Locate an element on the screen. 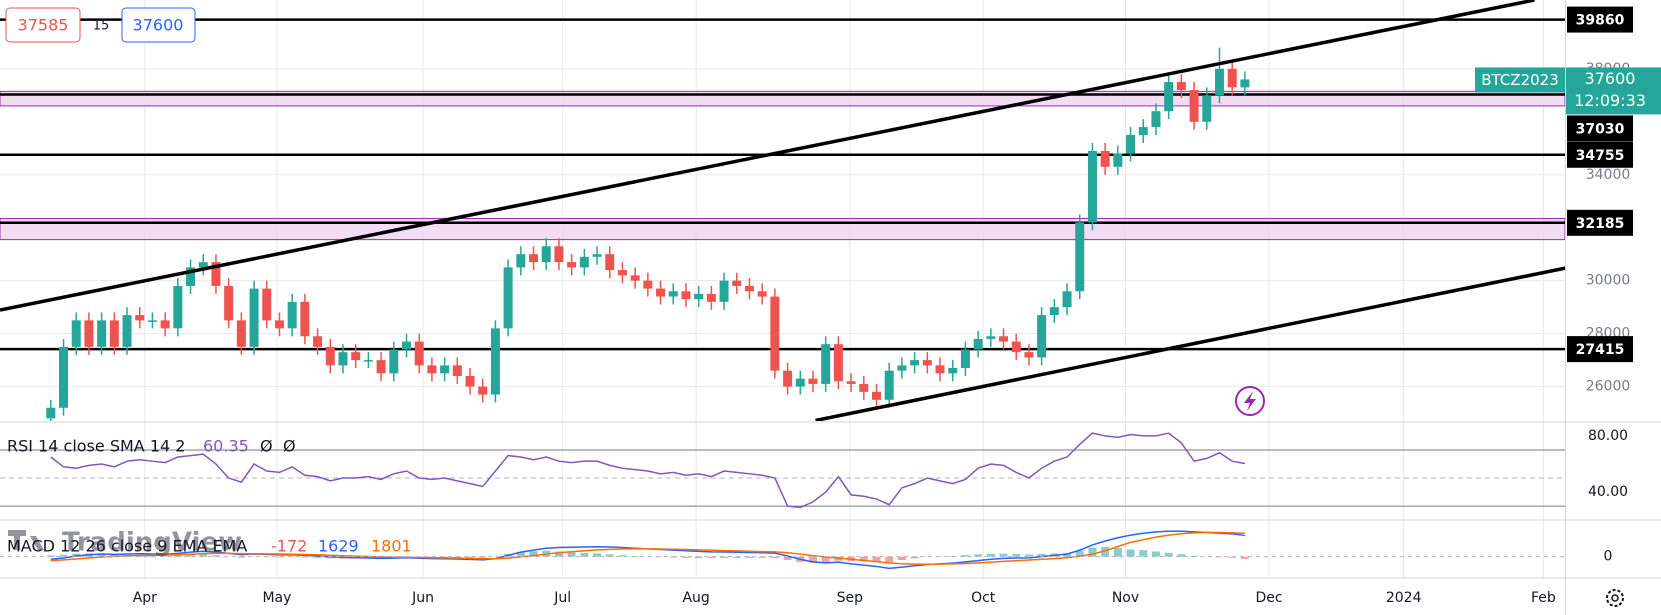  bid: 37585 is located at coordinates (43, 25).